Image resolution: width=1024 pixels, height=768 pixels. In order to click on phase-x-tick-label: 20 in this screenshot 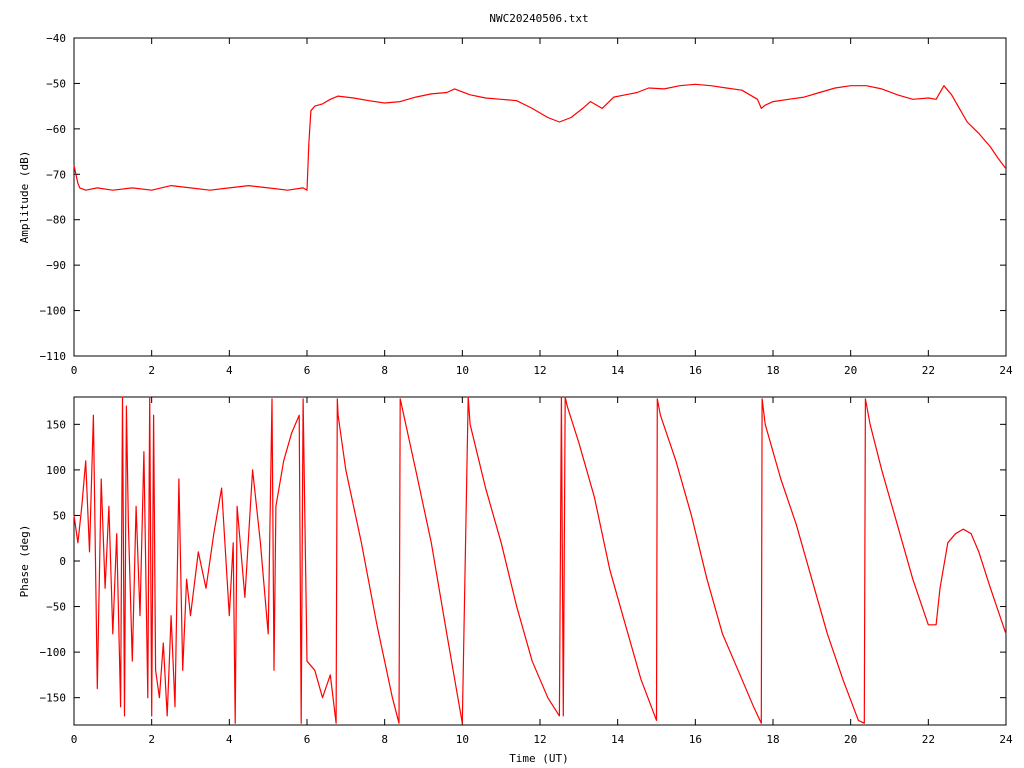, I will do `click(850, 739)`.